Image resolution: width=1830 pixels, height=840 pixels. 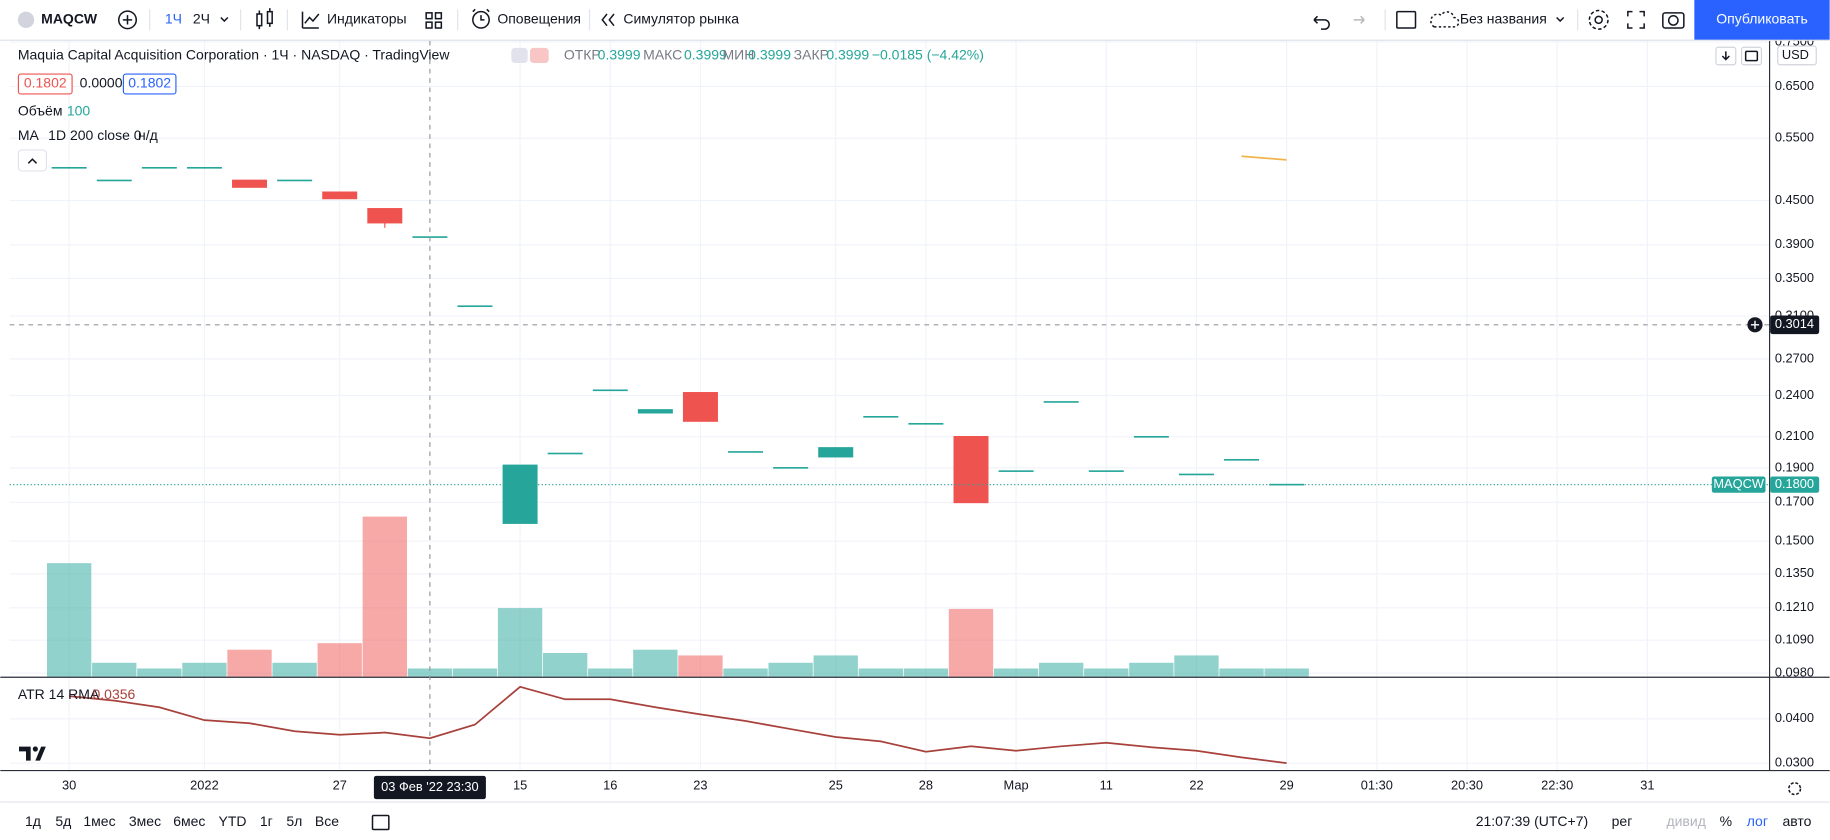 I want to click on x-tick-label: 20:30, so click(x=1467, y=785).